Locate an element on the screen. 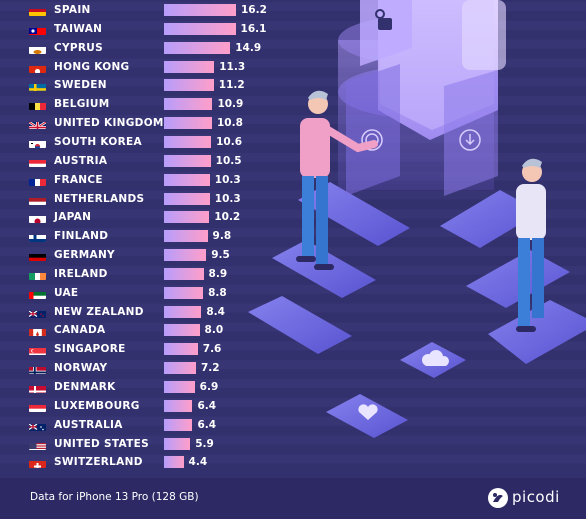 This screenshot has width=586, height=519. value-label: 4.4 is located at coordinates (198, 462).